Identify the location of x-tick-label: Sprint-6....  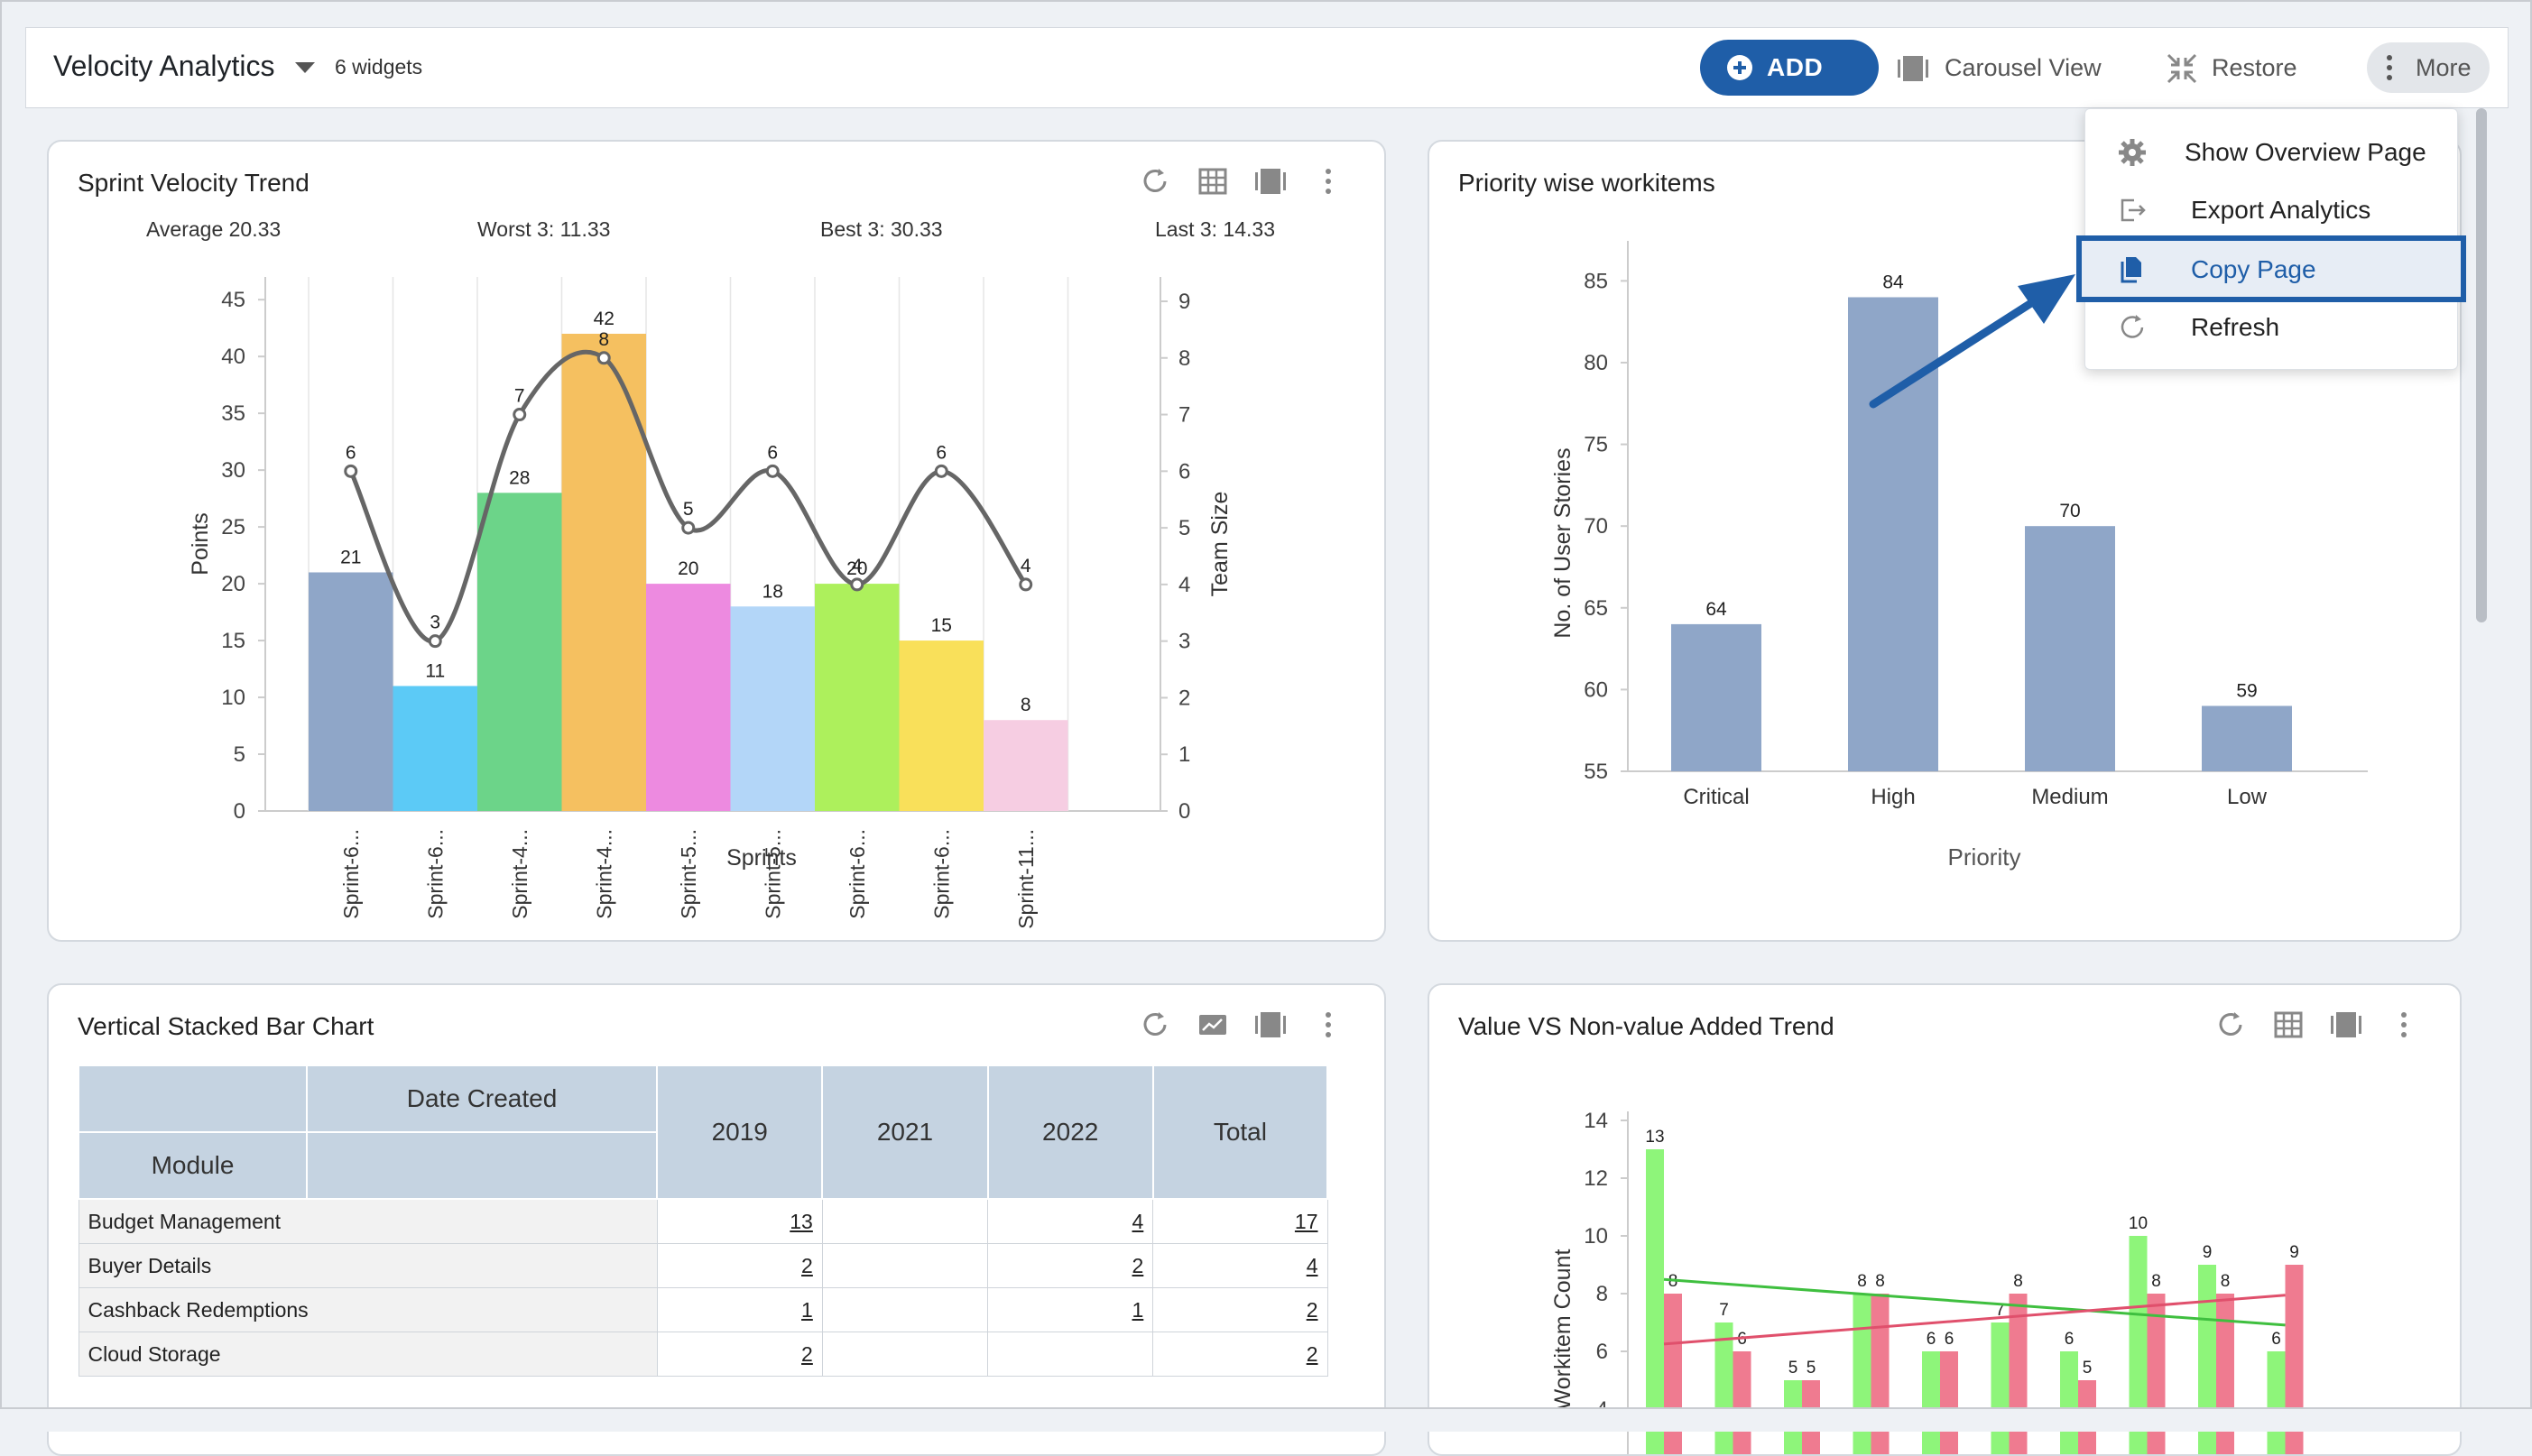
(941, 874).